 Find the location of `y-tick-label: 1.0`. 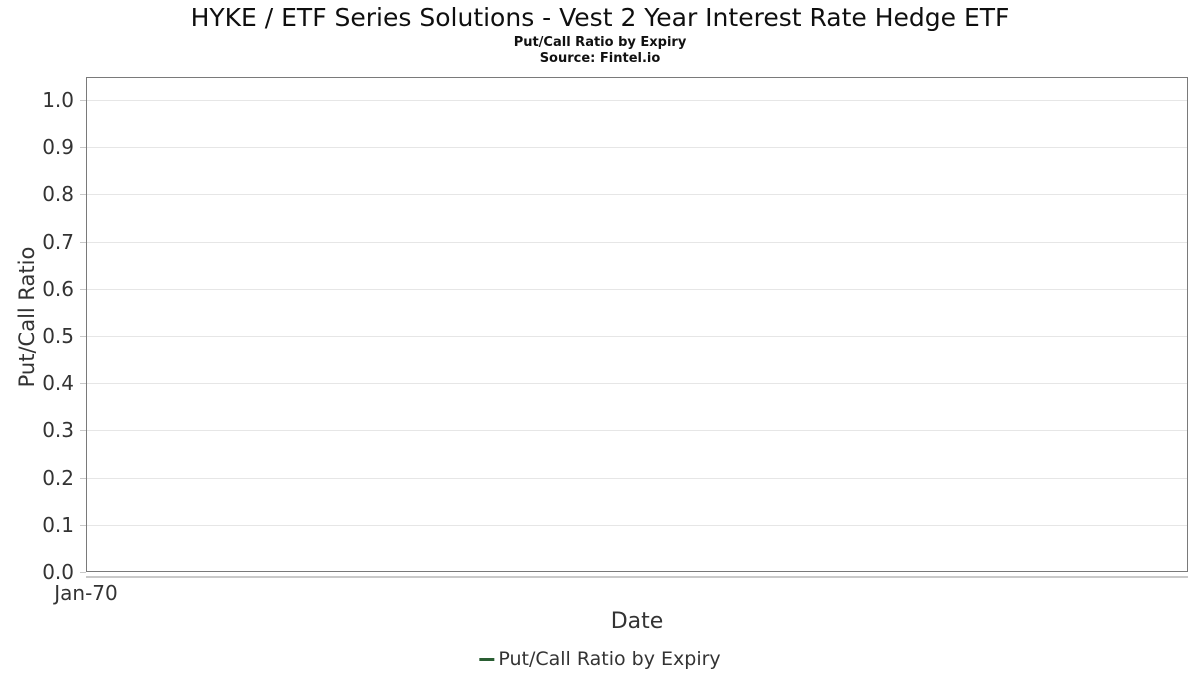

y-tick-label: 1.0 is located at coordinates (58, 100).